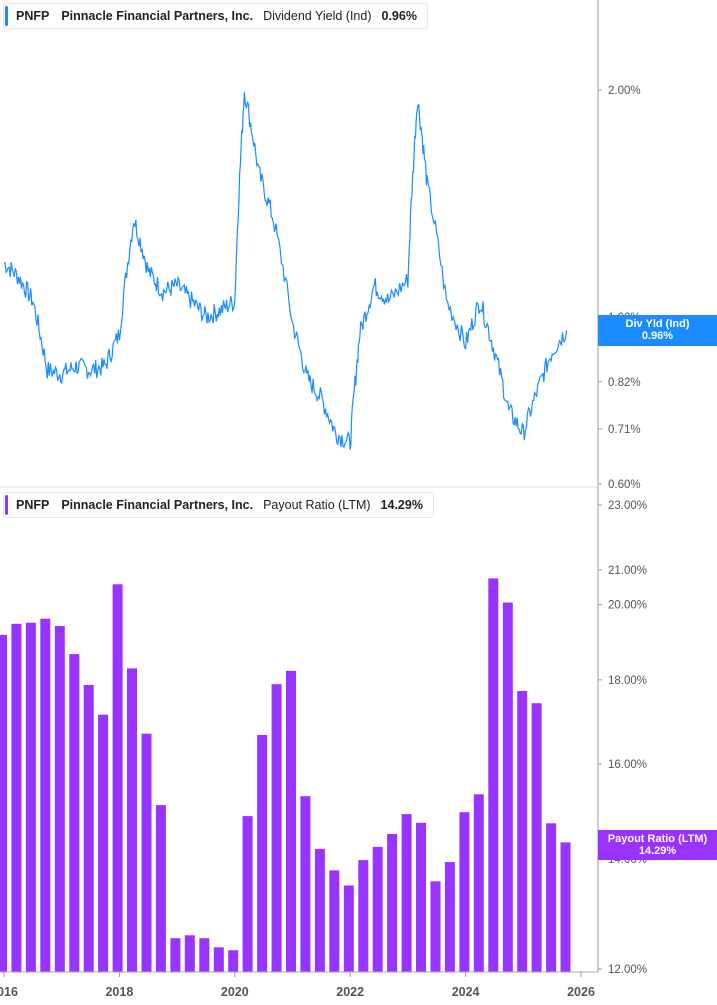 The width and height of the screenshot is (717, 1005). What do you see at coordinates (317, 16) in the screenshot?
I see `metric-name: Dividend Yield (Ind)` at bounding box center [317, 16].